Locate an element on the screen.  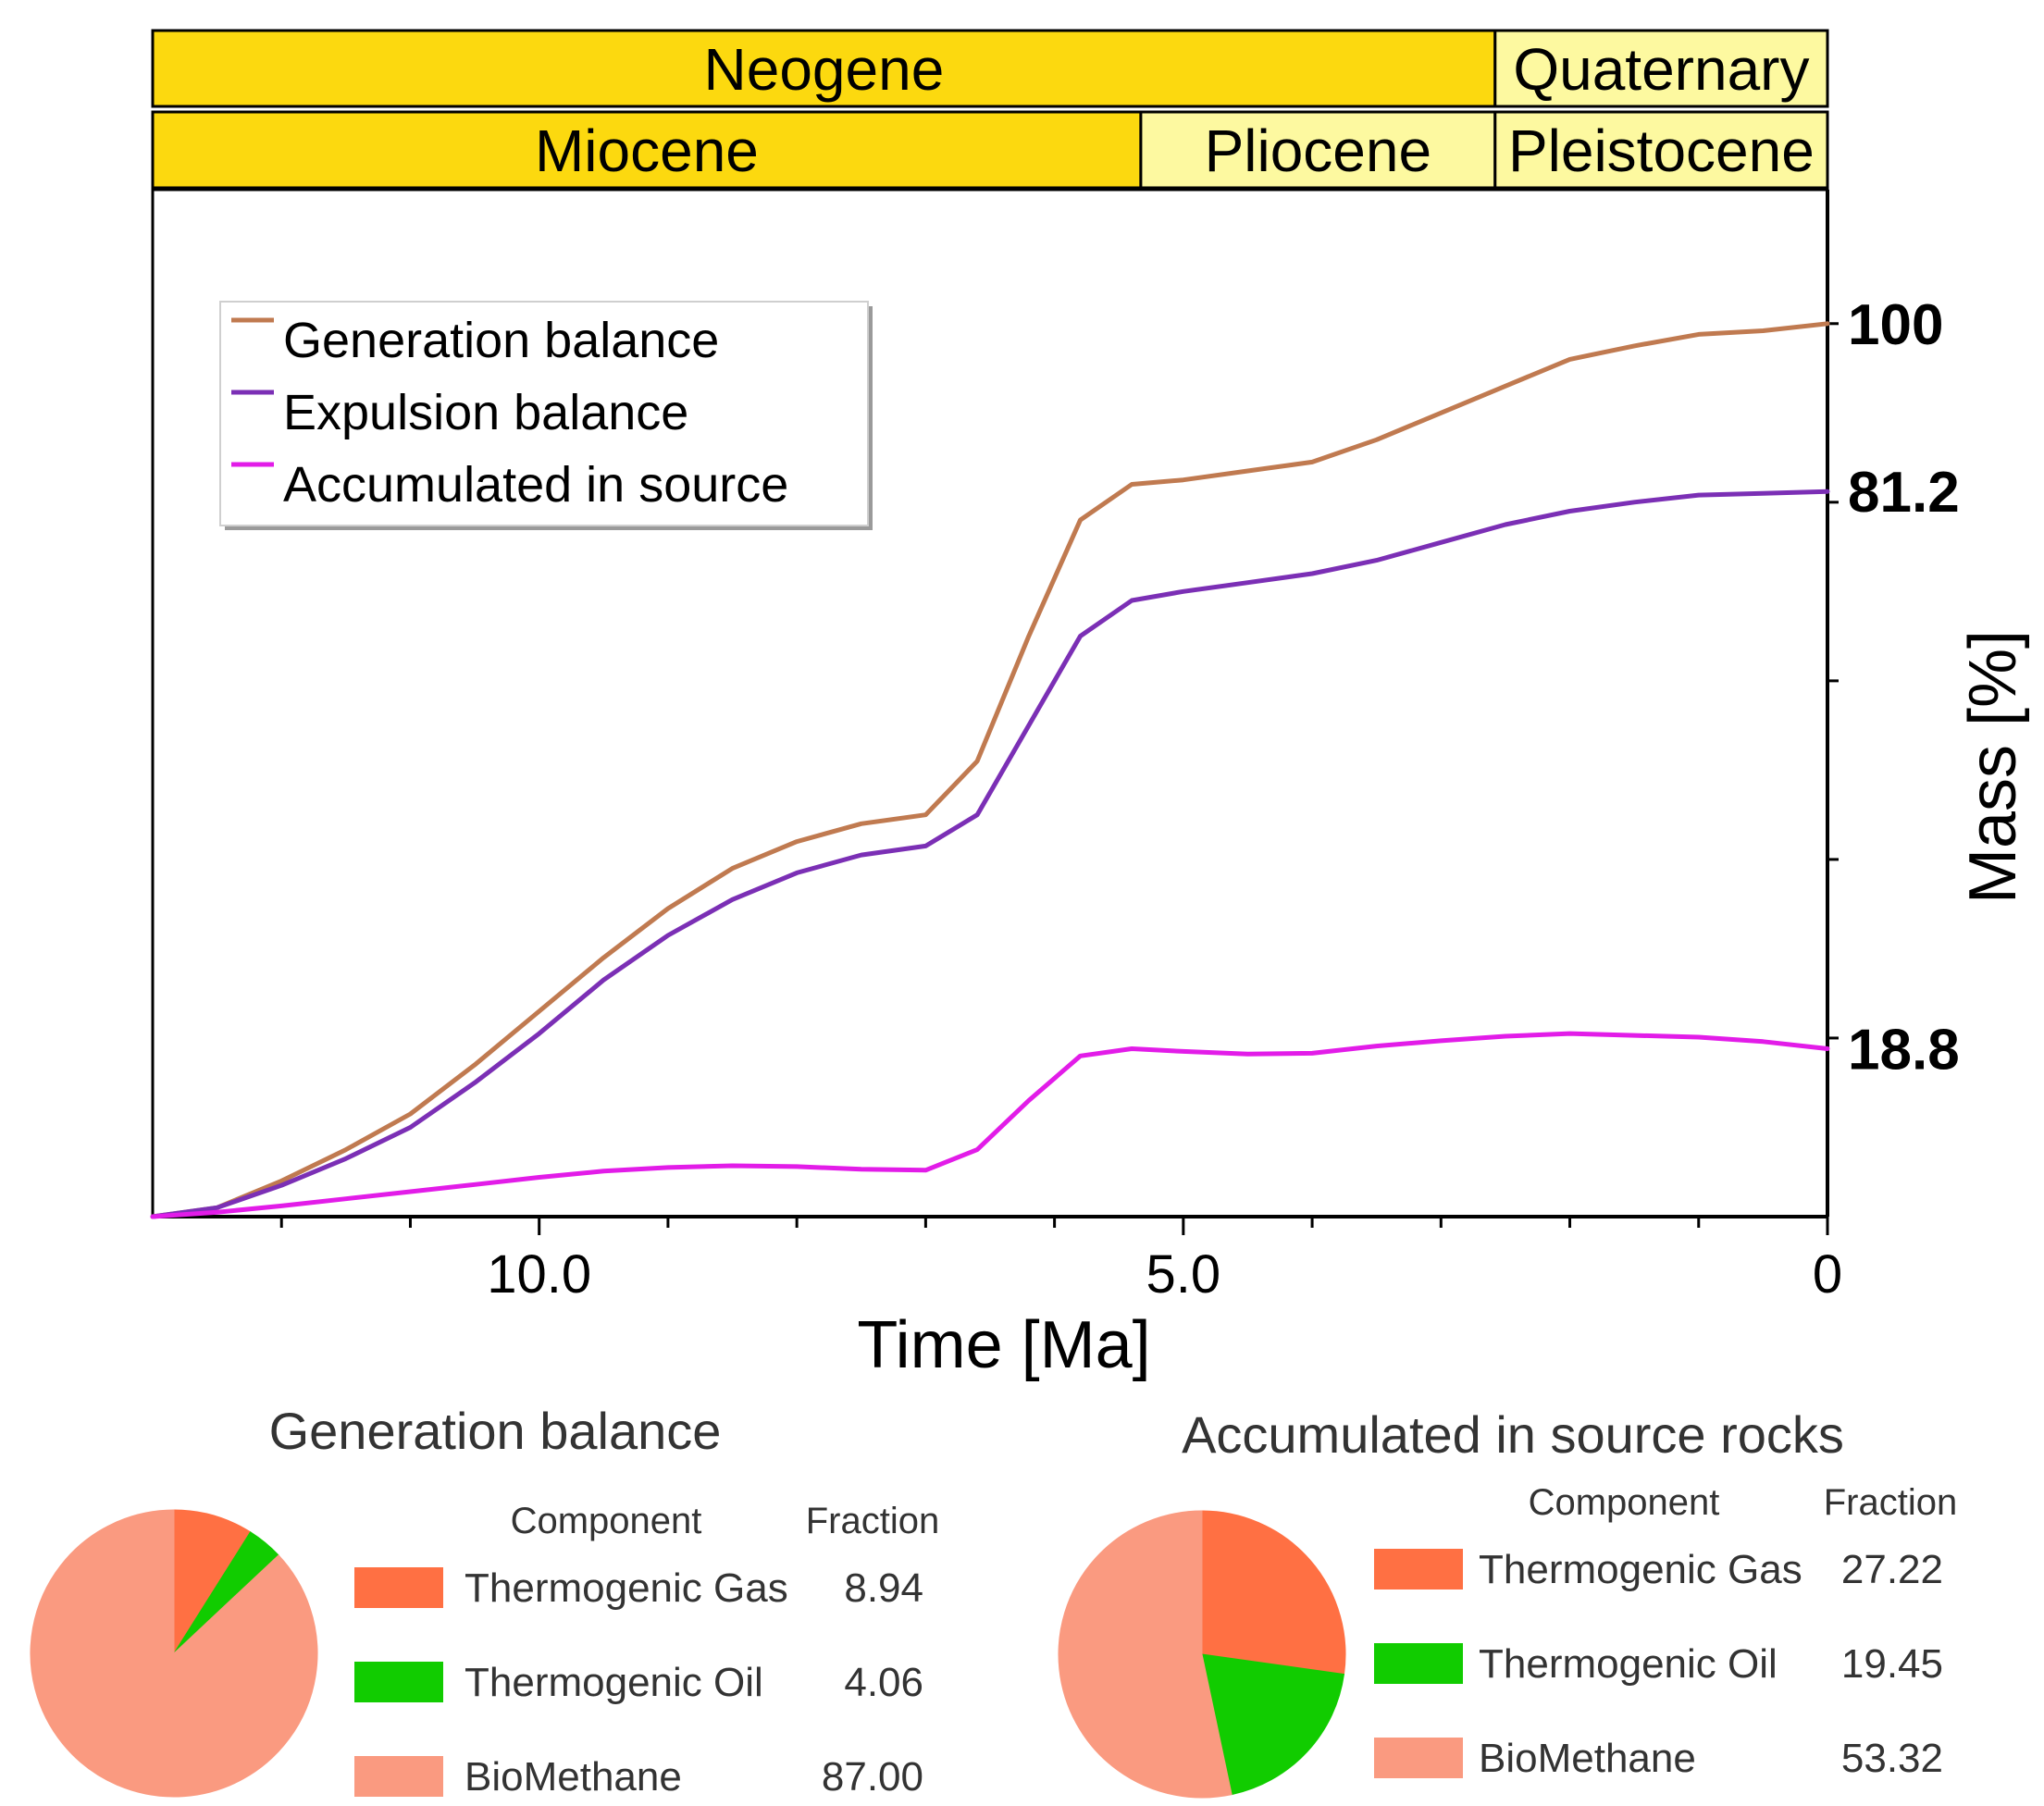
legend-label-accumulated-in-source: Accumulated in source is located at coordinates (535, 485).